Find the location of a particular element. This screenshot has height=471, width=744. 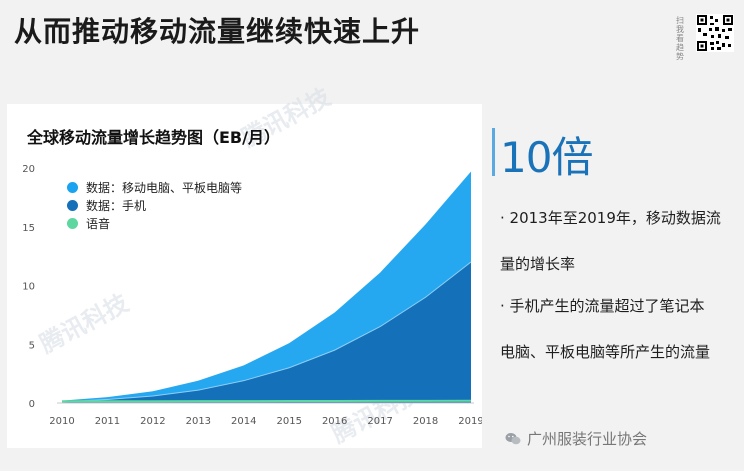

qr-code-icon is located at coordinates (715, 33).